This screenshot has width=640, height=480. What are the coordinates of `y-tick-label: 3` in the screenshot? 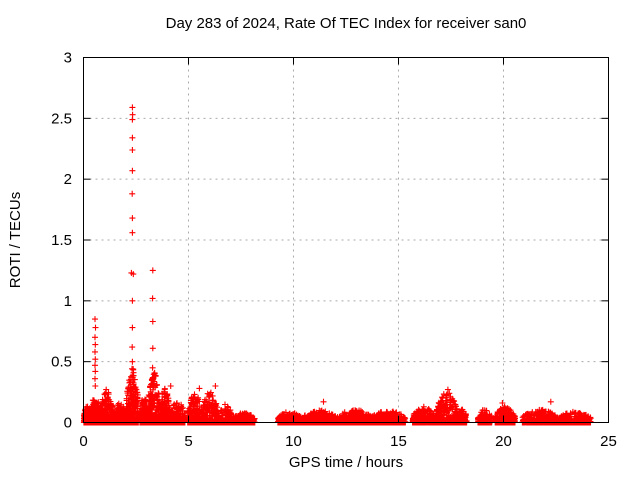 It's located at (68, 58).